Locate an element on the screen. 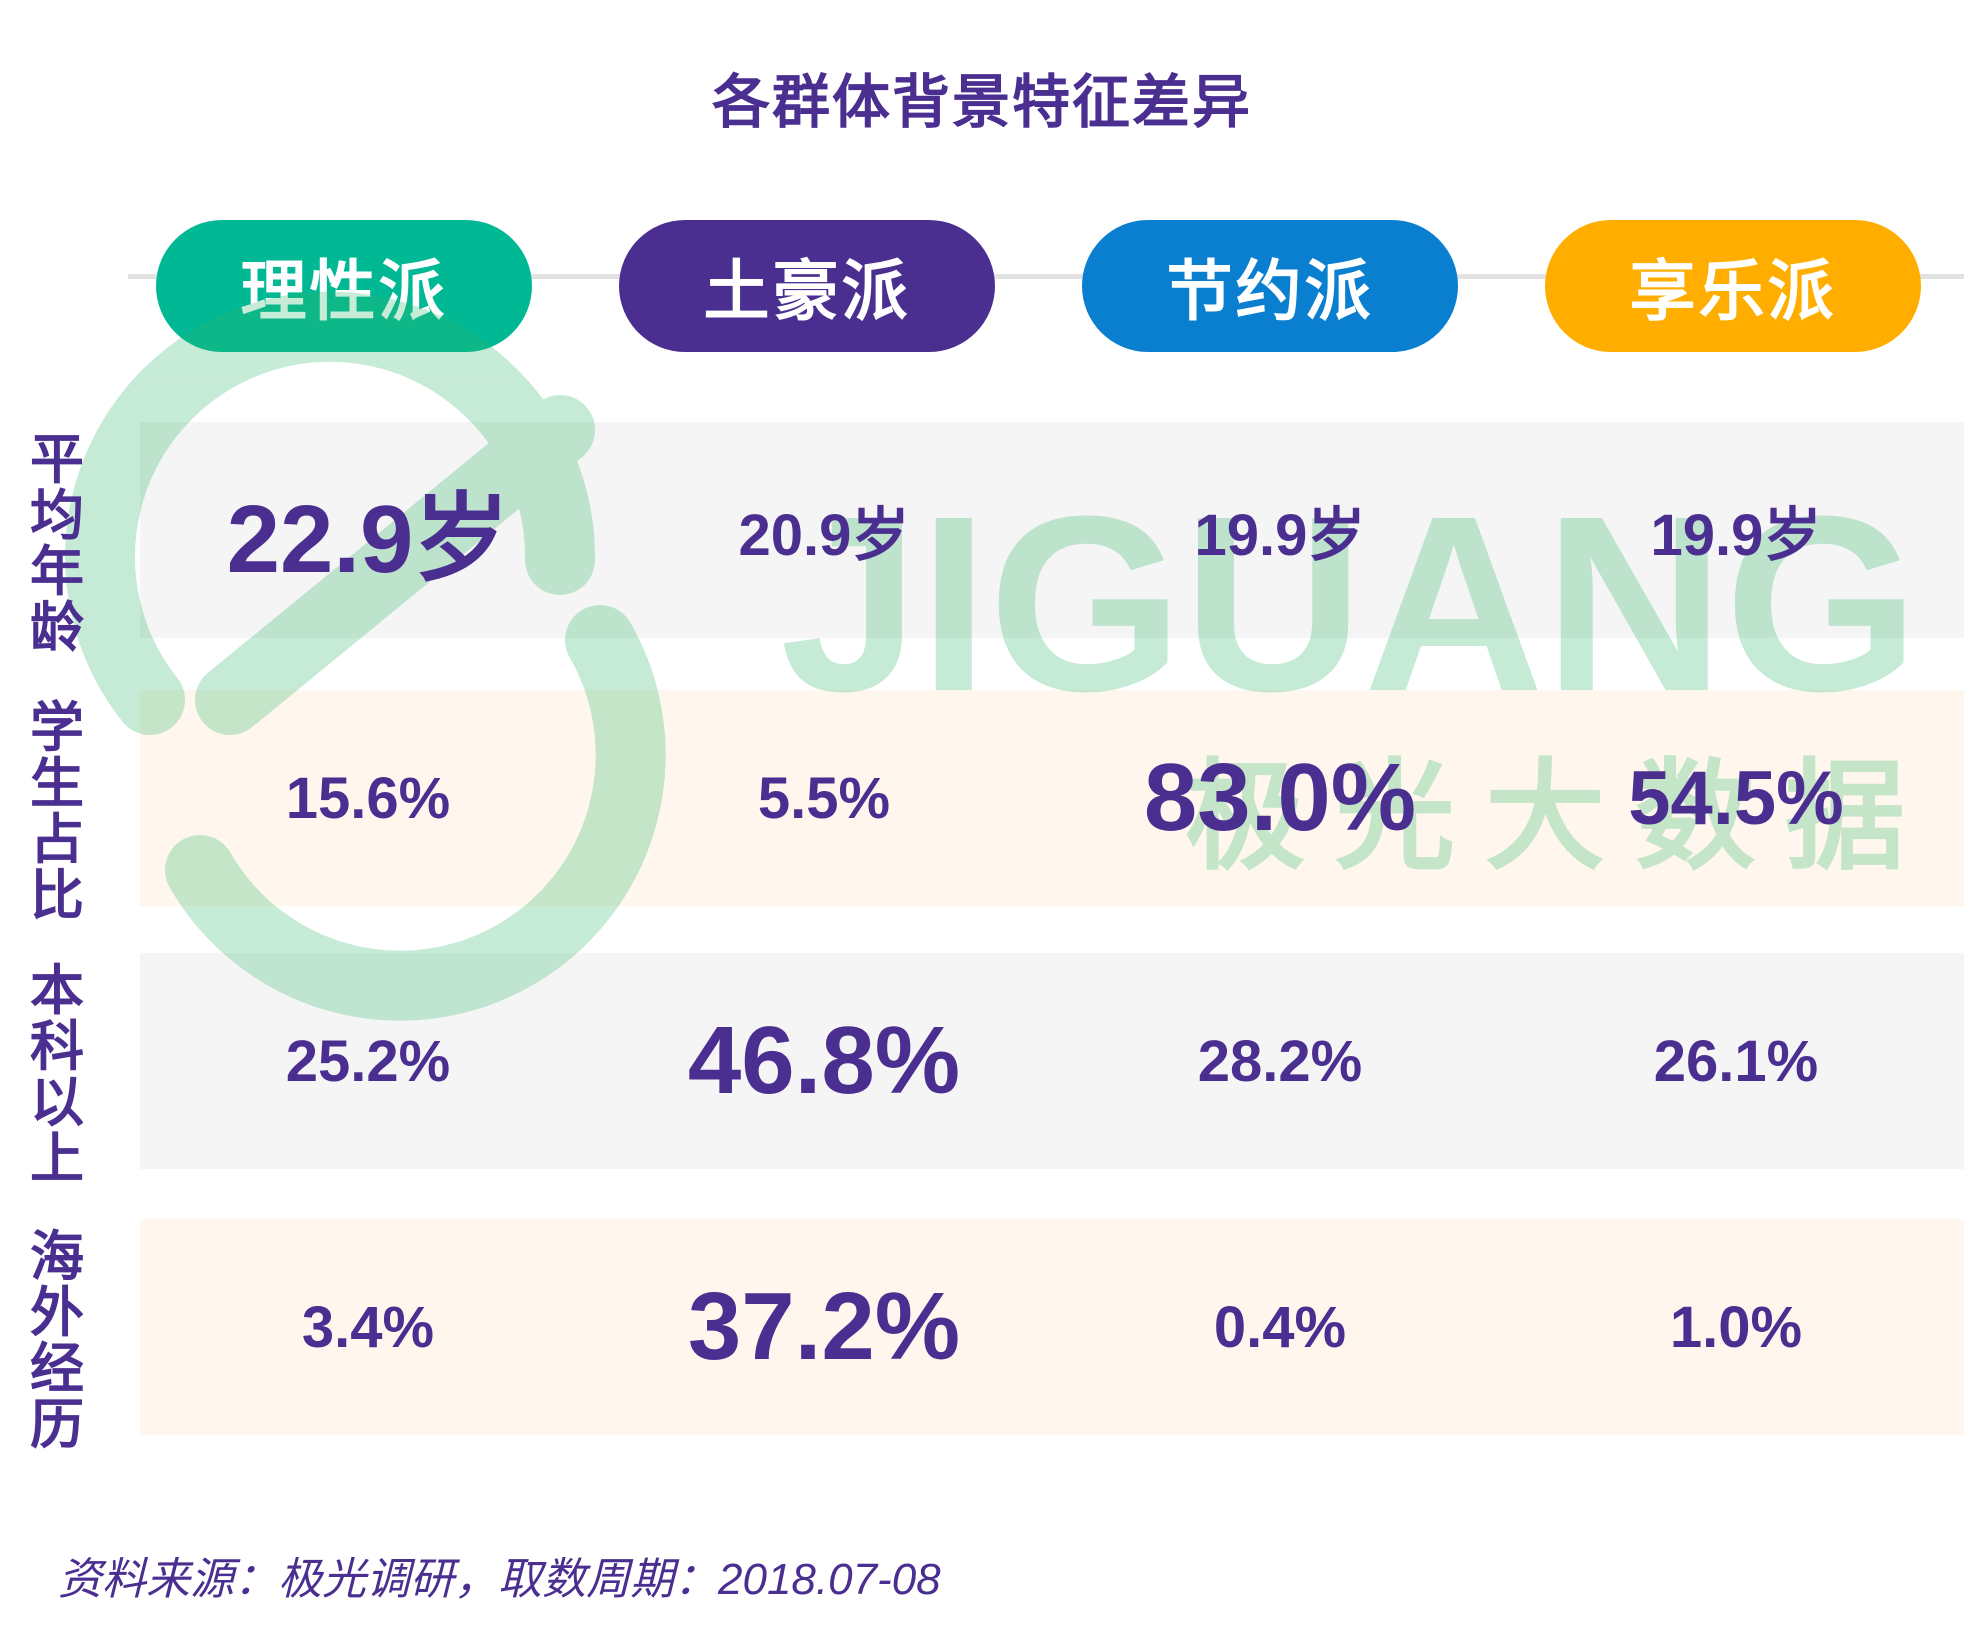 Image resolution: width=1964 pixels, height=1646 pixels. cell-overseas-rich: 37.2% is located at coordinates (824, 1326).